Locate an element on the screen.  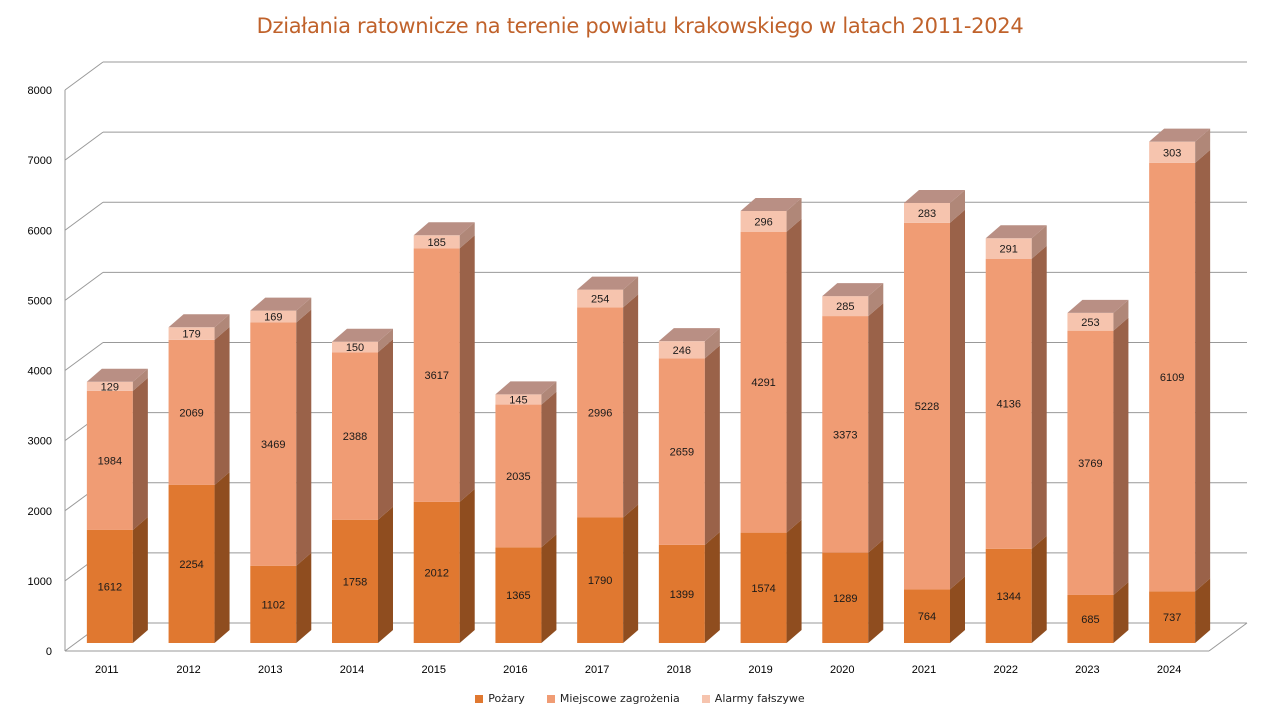
bar-stack: 2254 2069 179 is located at coordinates (199, 478).